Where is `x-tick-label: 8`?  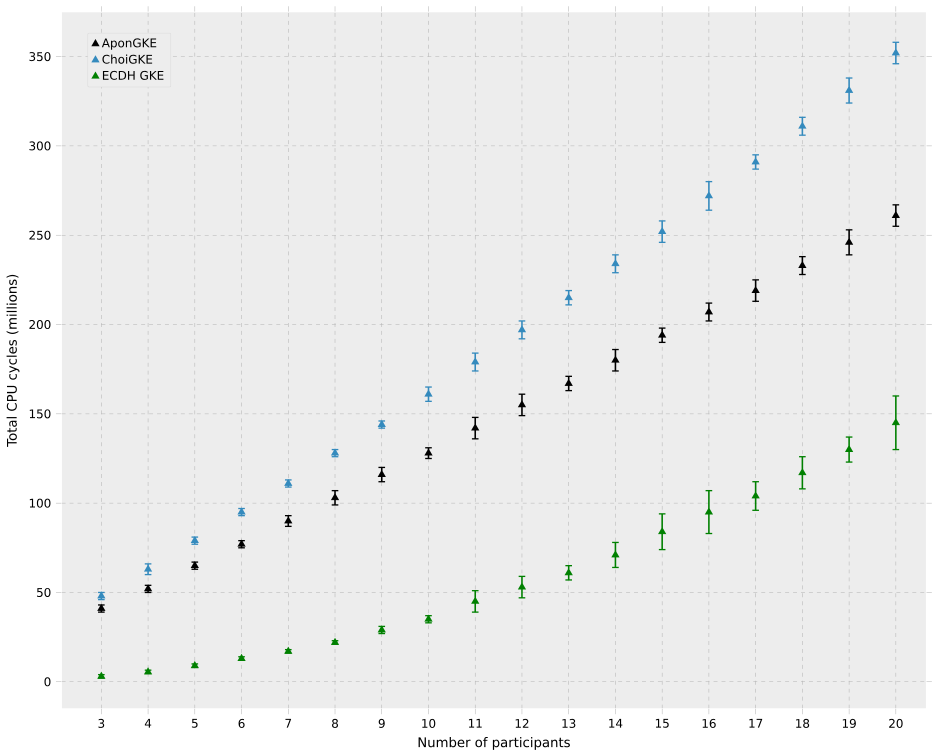 x-tick-label: 8 is located at coordinates (335, 723).